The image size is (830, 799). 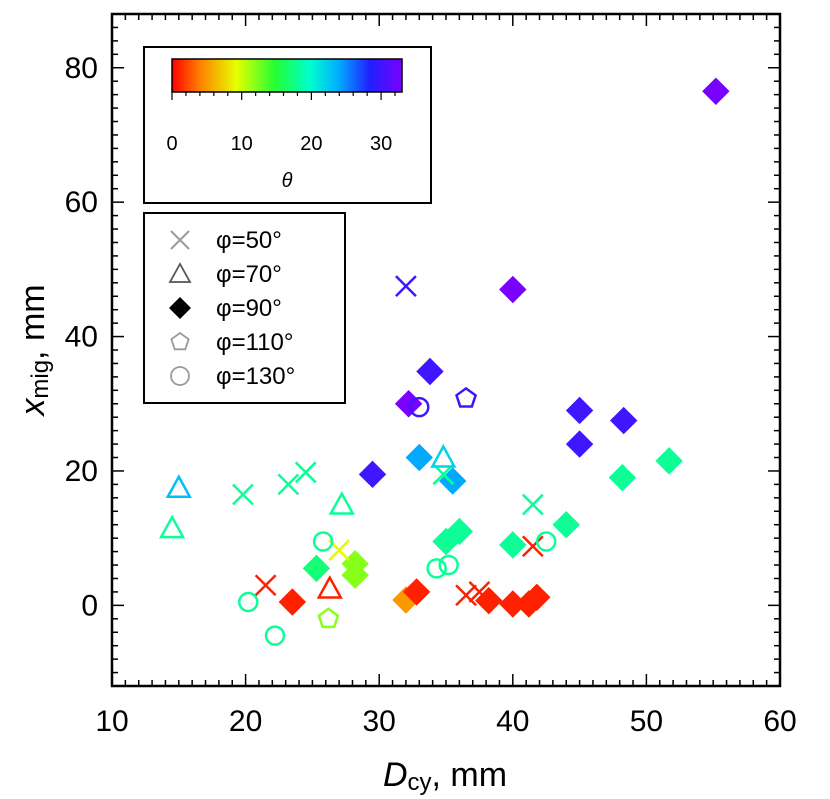 I want to click on colorbar-tick-label: 30, so click(x=381, y=144).